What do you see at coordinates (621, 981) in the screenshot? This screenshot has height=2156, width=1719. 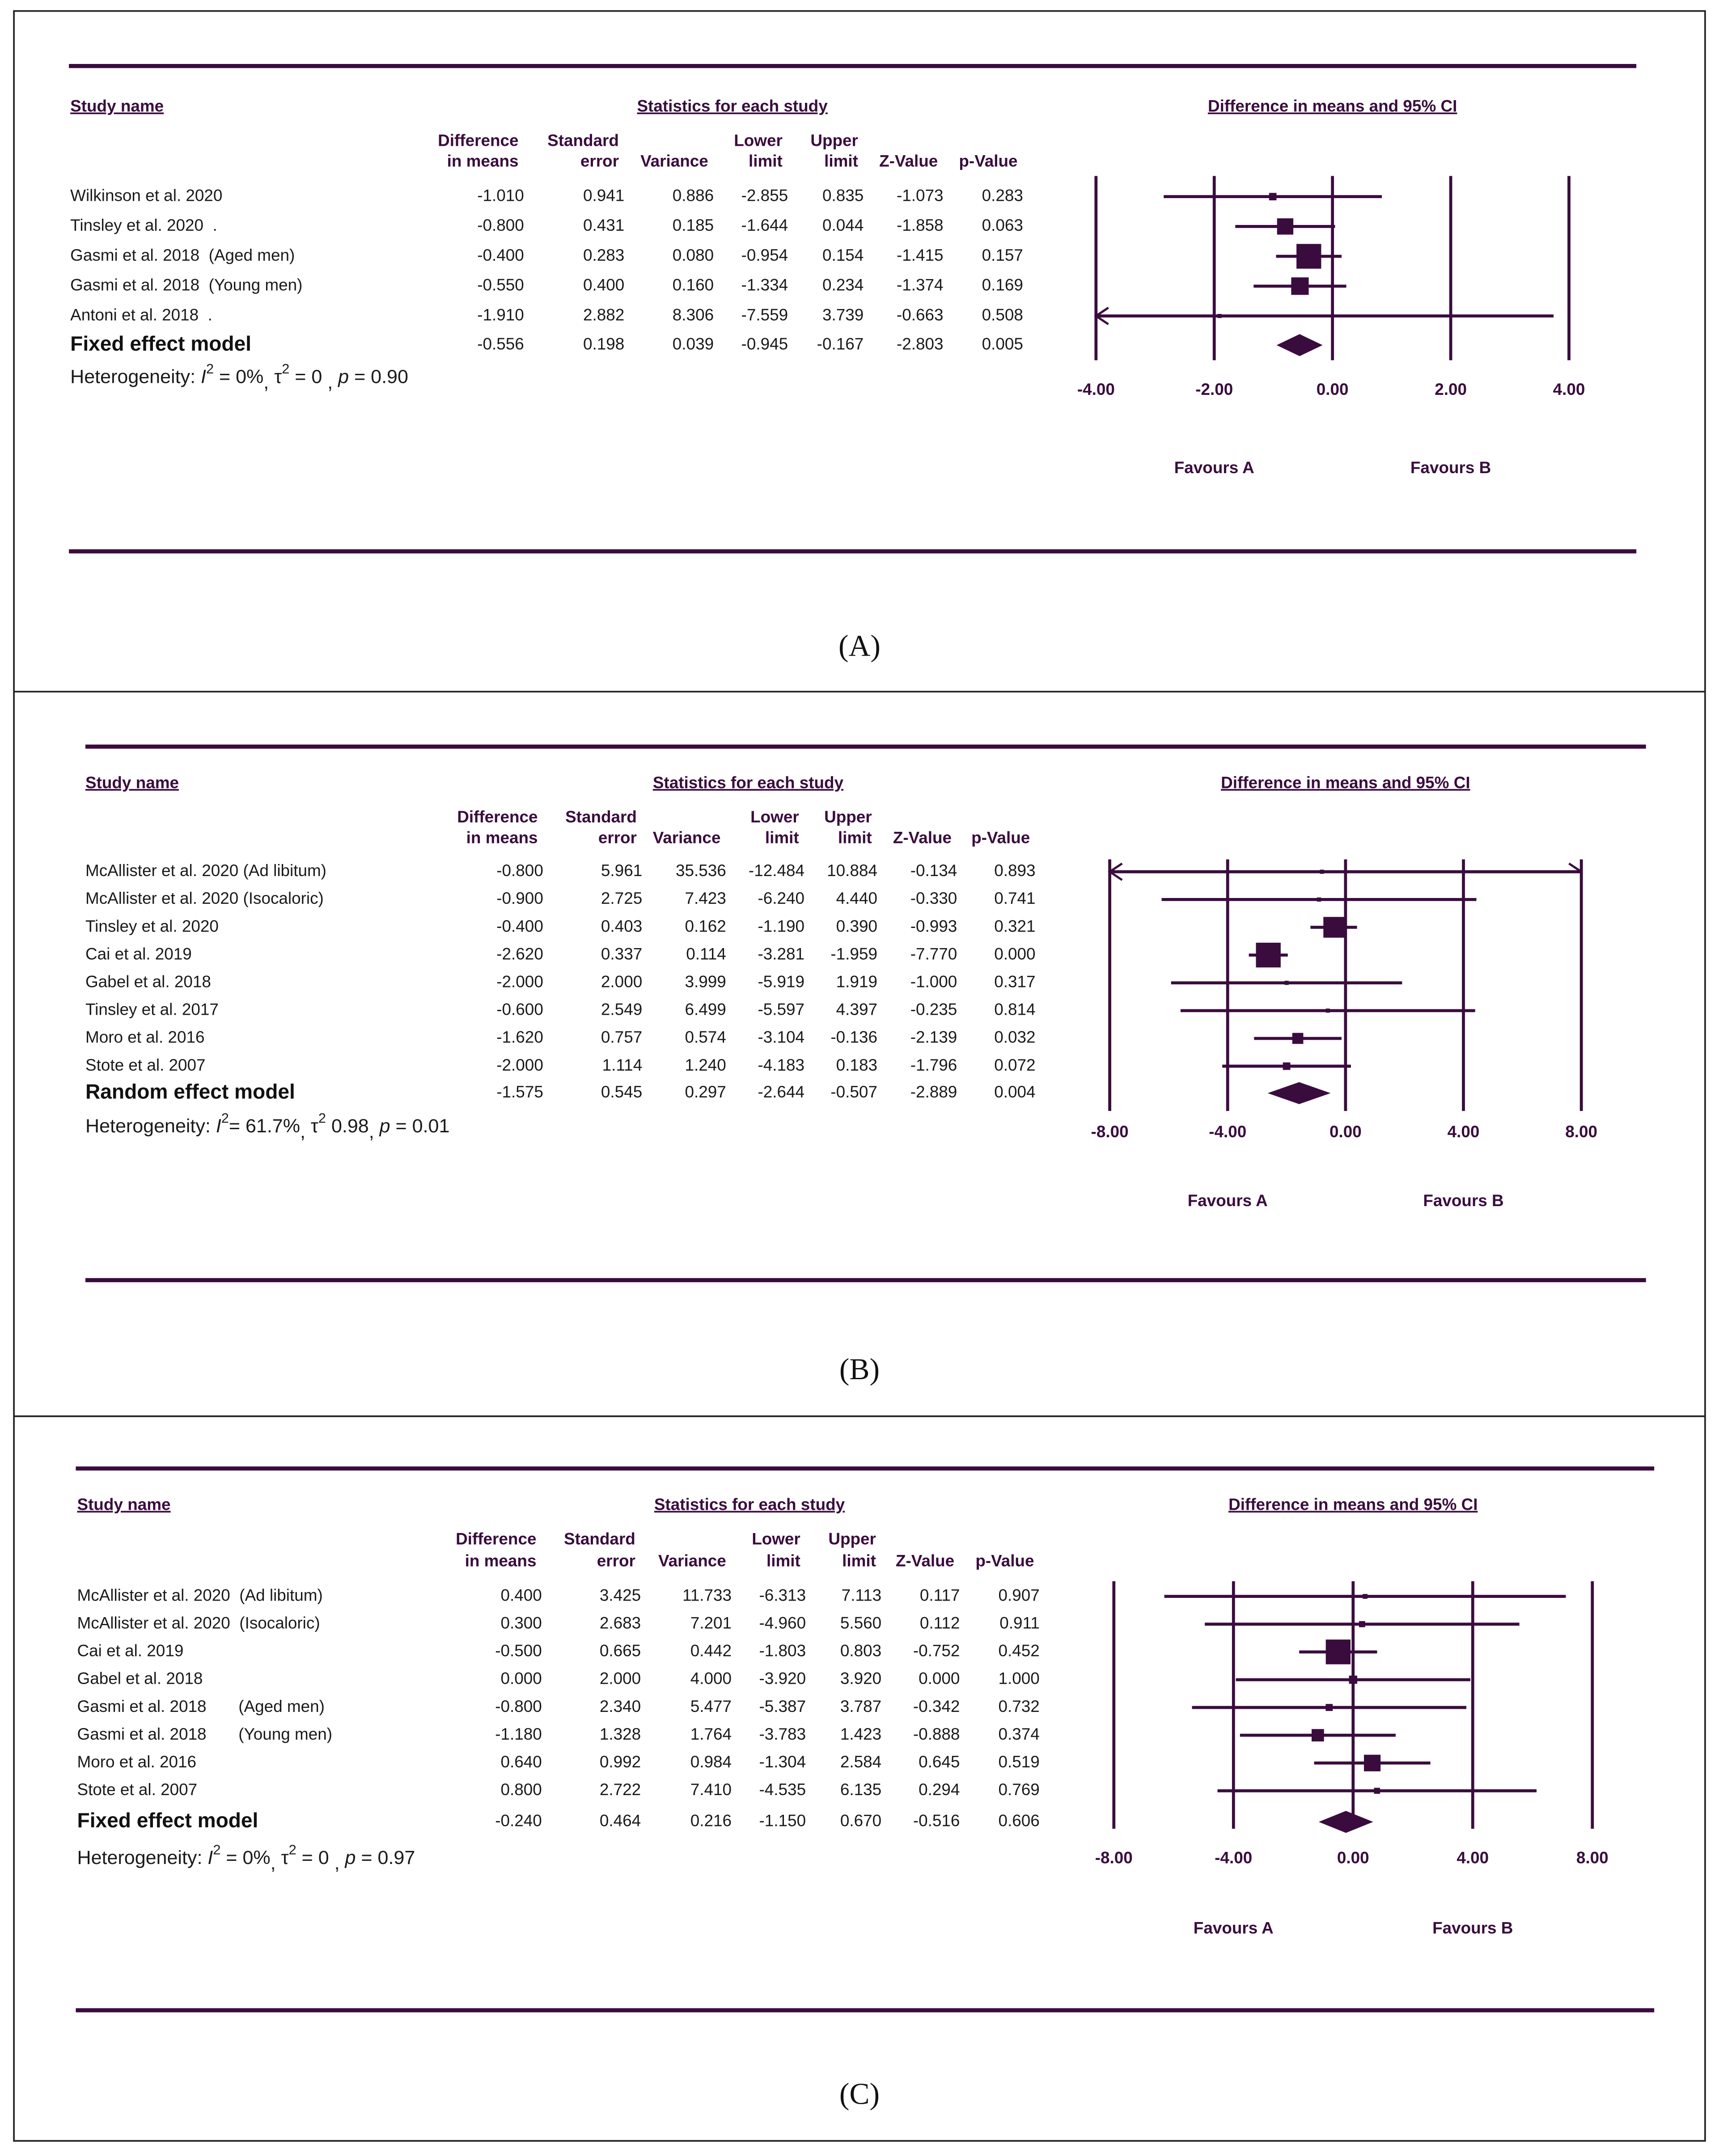 I see `table-cell: 2.000` at bounding box center [621, 981].